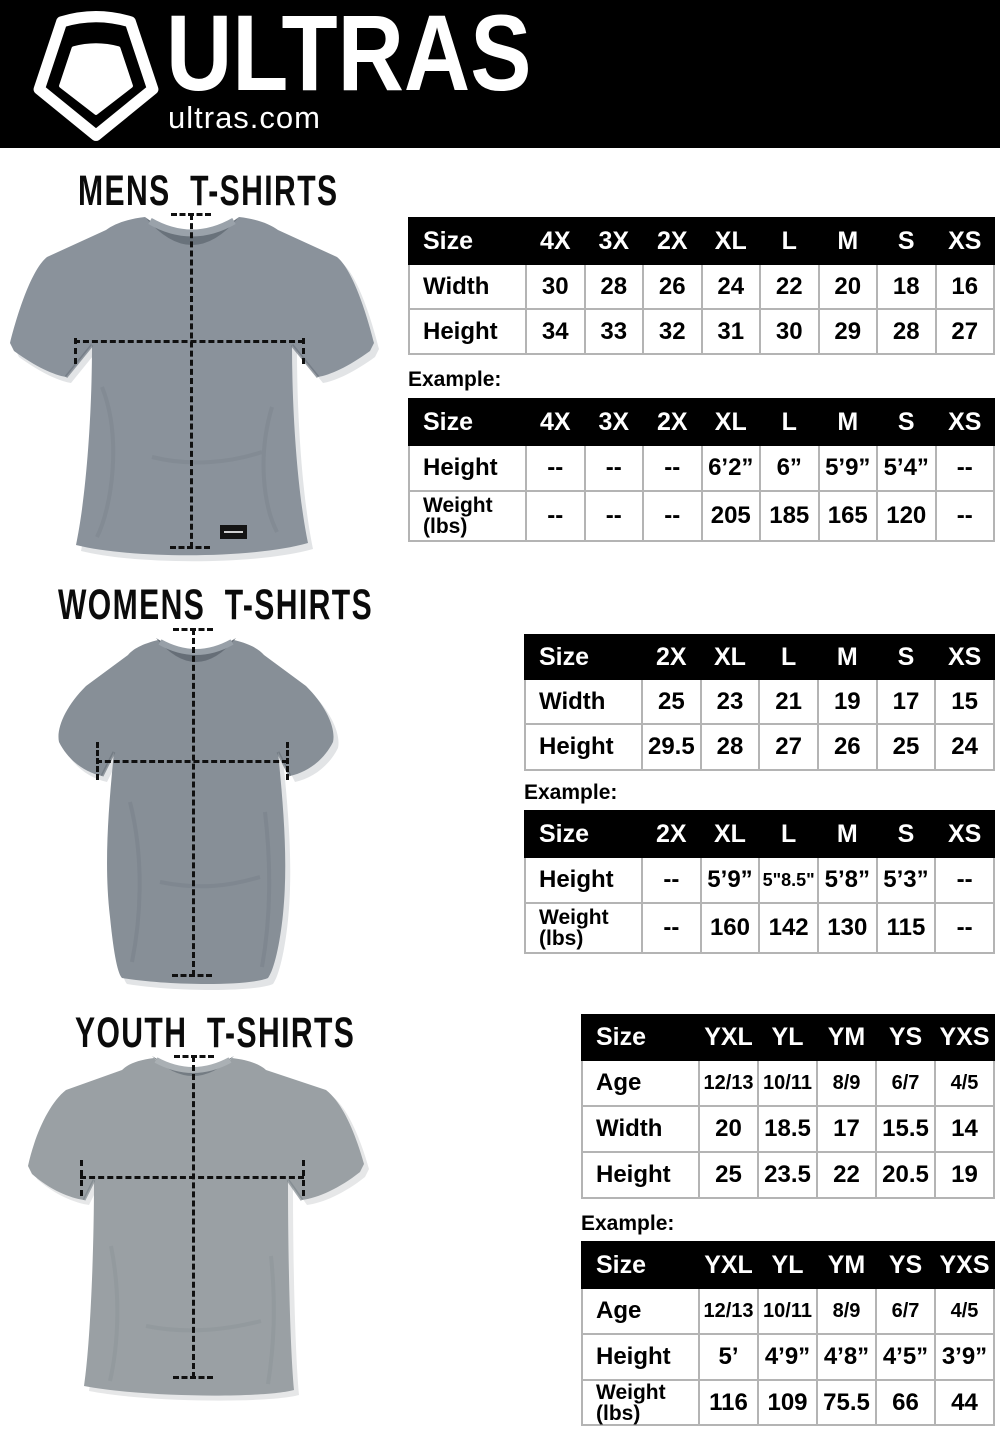  I want to click on value-cell: 5’3”, so click(906, 880).